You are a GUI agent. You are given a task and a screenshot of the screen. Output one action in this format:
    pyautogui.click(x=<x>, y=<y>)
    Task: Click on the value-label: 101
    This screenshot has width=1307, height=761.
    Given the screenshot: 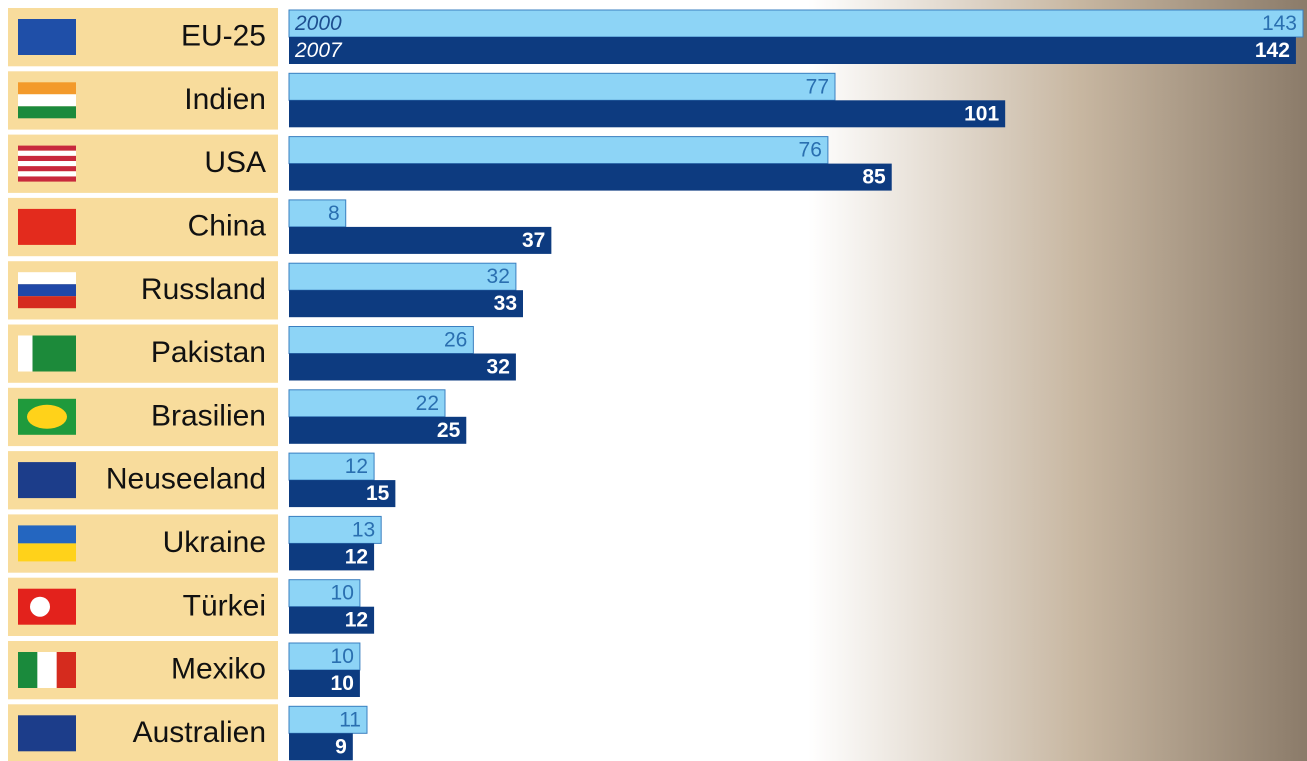 What is the action you would take?
    pyautogui.click(x=981, y=113)
    